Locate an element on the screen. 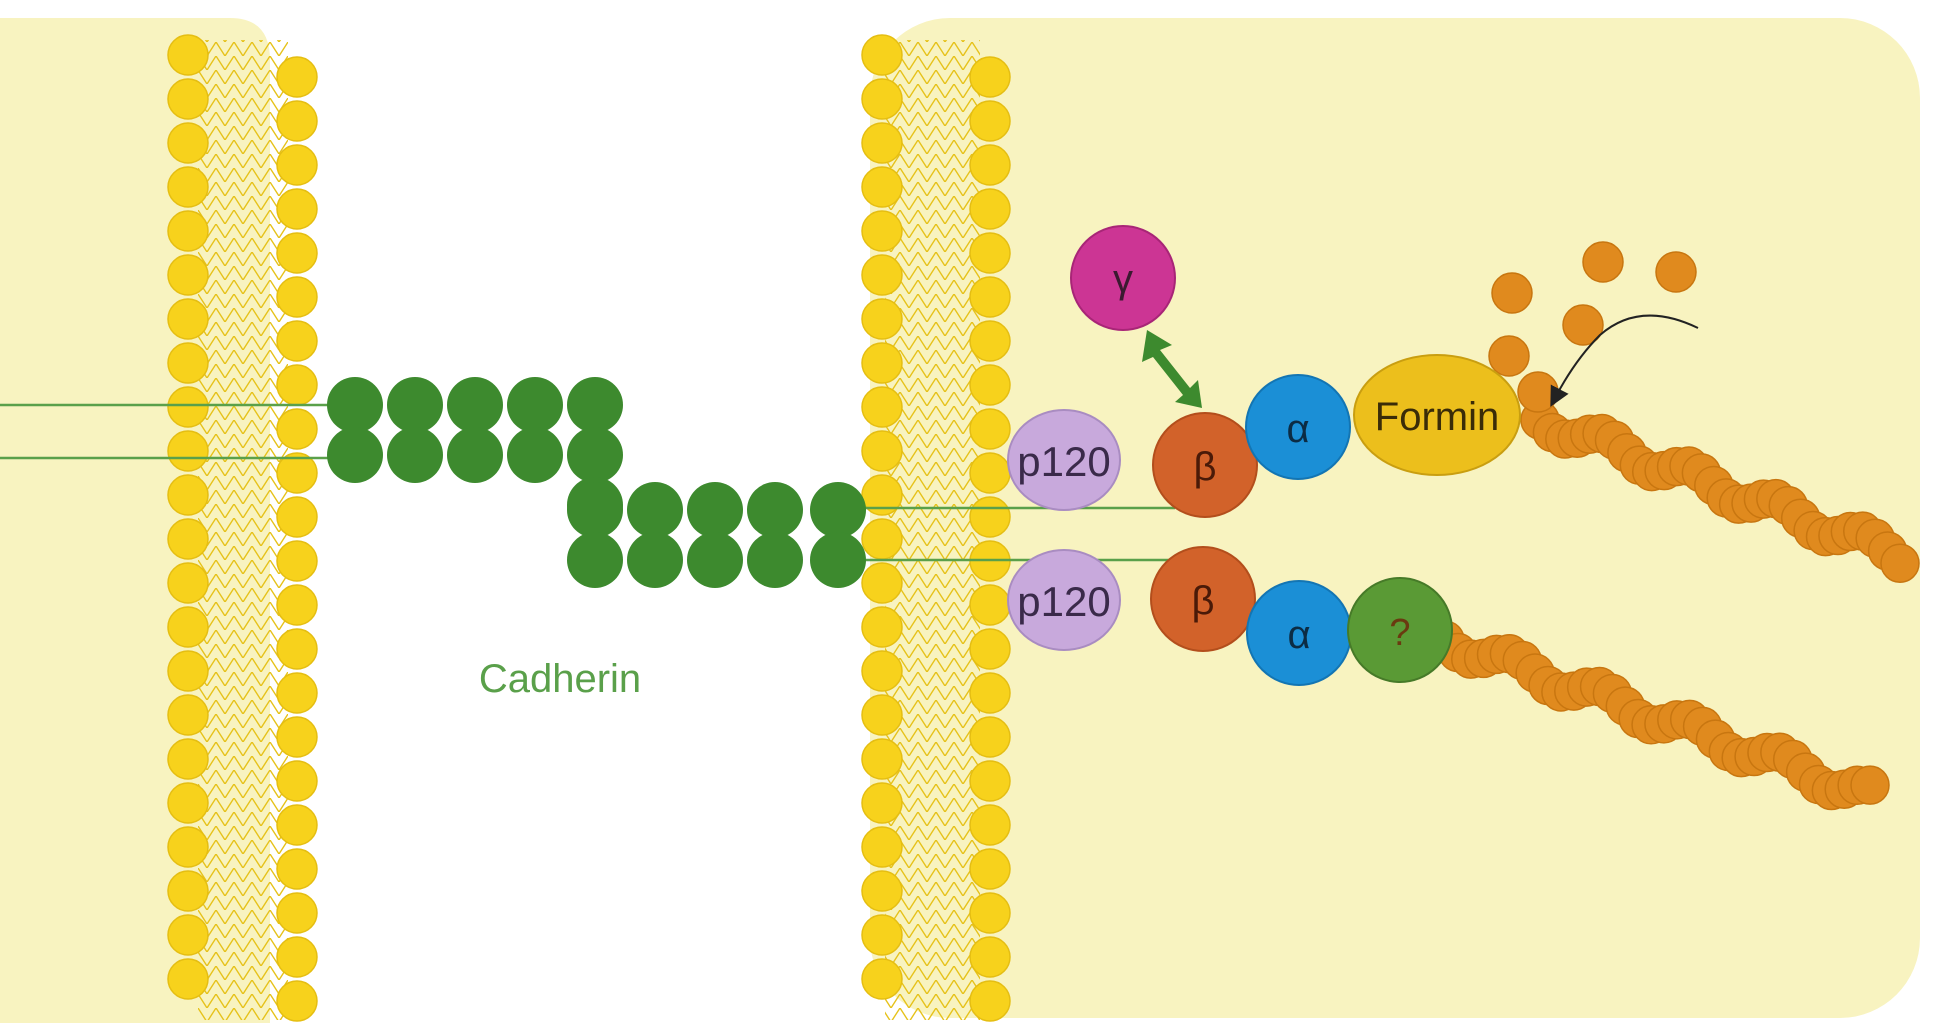  p120-bottom-label: p120 is located at coordinates (1063, 601).